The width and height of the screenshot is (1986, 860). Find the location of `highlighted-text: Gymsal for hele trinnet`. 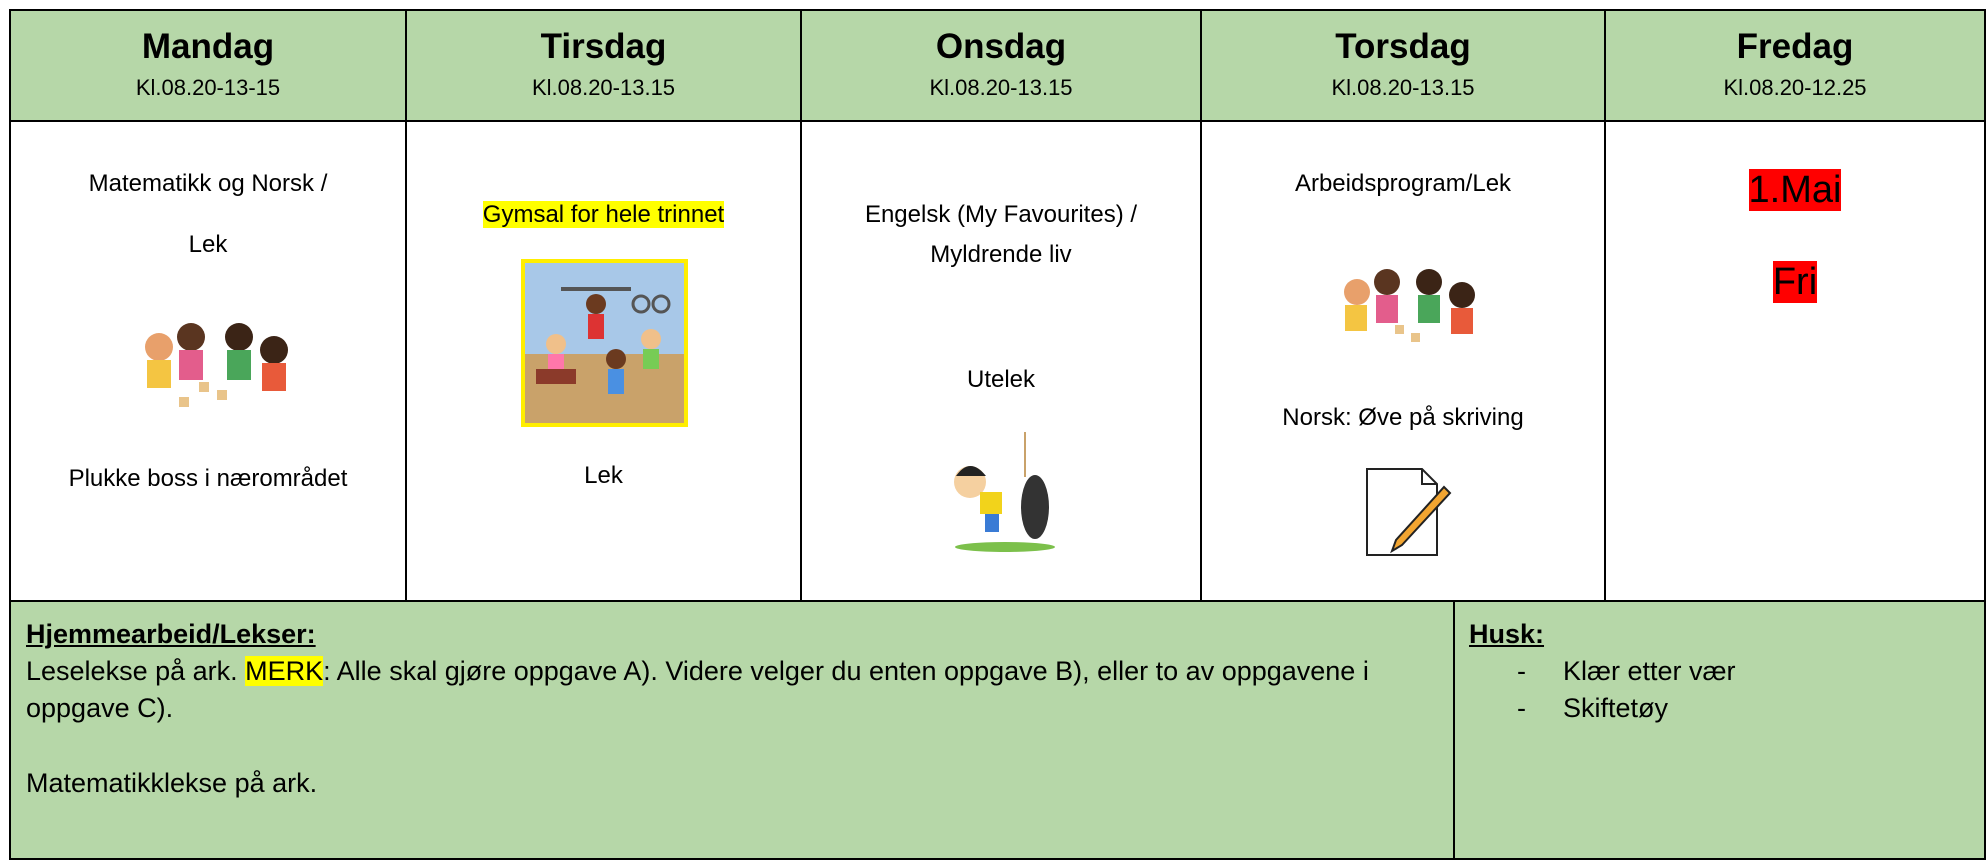

highlighted-text: Gymsal for hele trinnet is located at coordinates (603, 214).